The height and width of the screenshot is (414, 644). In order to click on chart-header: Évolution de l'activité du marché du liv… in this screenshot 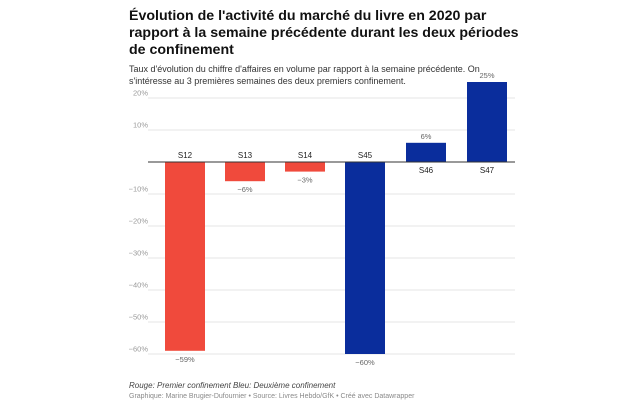, I will do `click(325, 47)`.